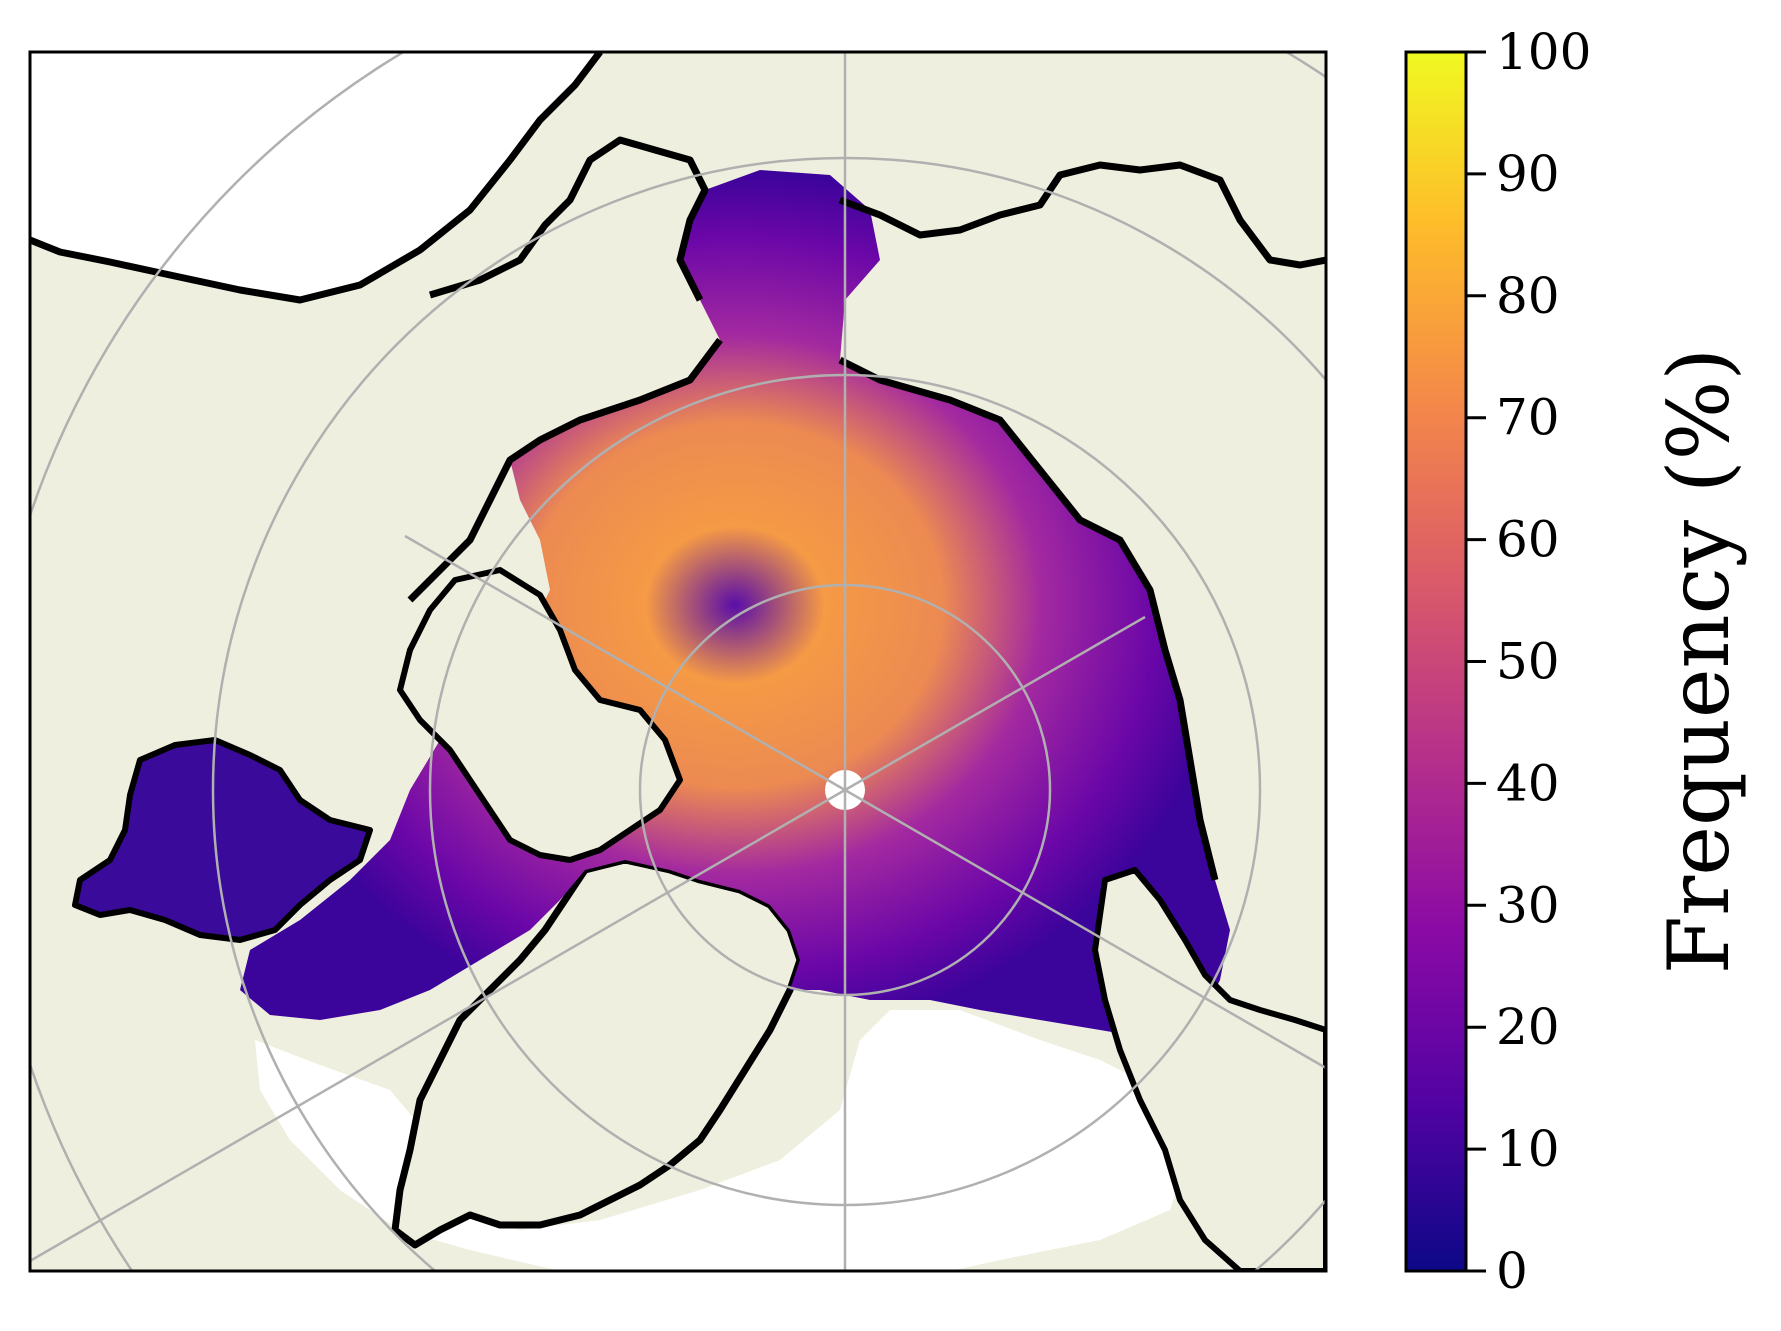 The height and width of the screenshot is (1331, 1781). Describe the element at coordinates (1209, 1069) in the screenshot. I see `scandinavia` at that location.